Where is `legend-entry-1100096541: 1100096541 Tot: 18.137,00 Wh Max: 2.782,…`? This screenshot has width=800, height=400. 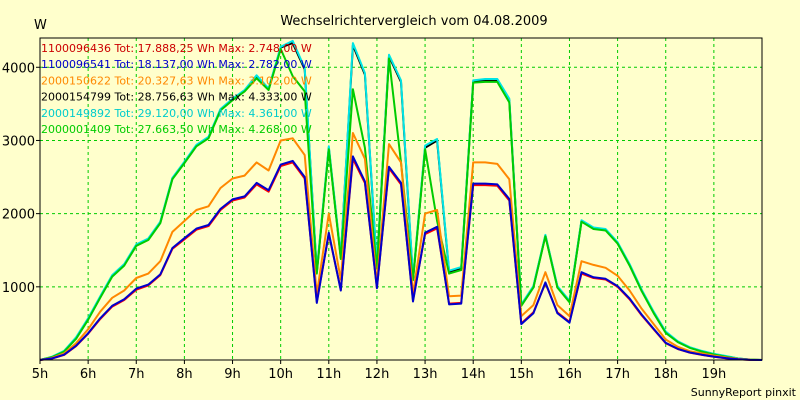
legend-entry-1100096541: 1100096541 Tot: 18.137,00 Wh Max: 2.782,… is located at coordinates (176, 64).